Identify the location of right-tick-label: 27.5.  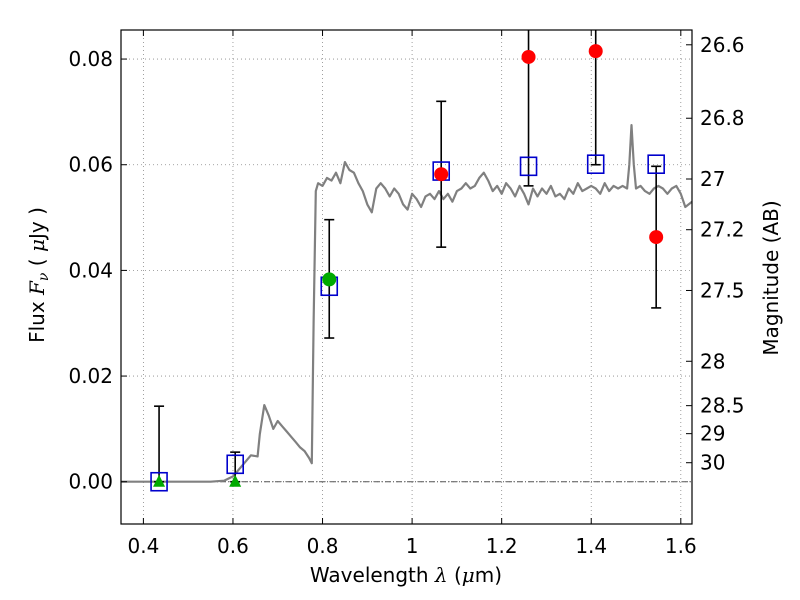
(722, 290).